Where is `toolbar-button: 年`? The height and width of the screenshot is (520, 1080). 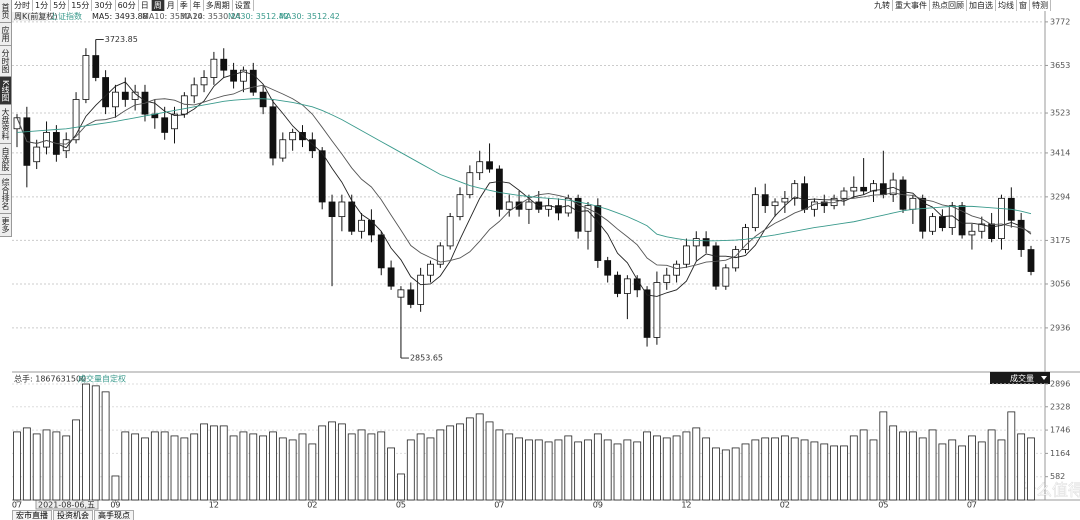
toolbar-button: 年 is located at coordinates (197, 5).